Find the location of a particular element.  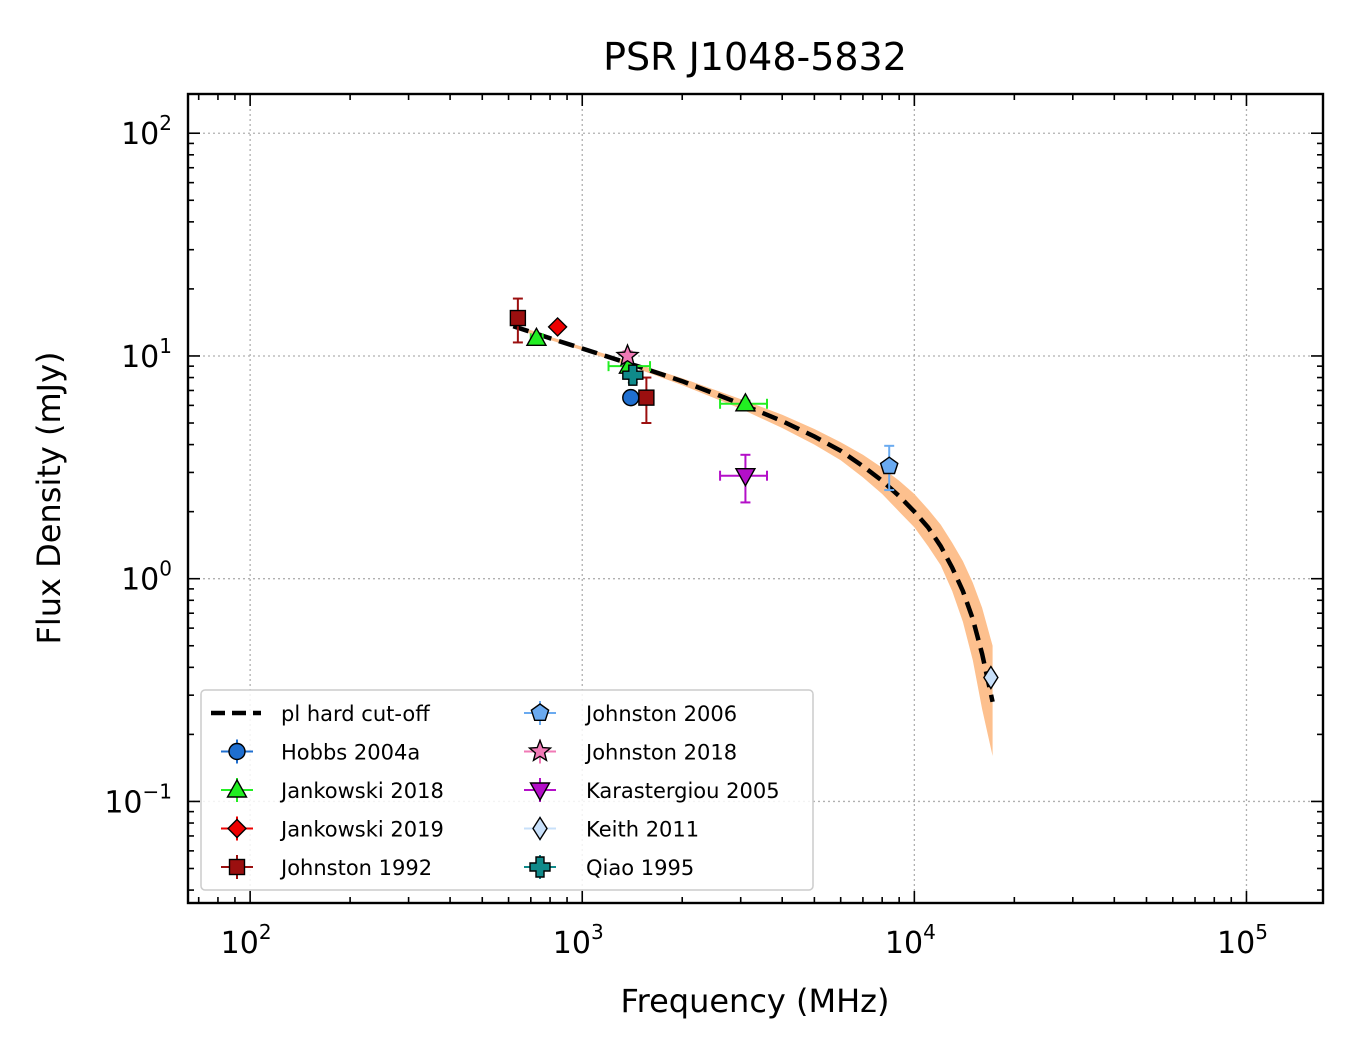

legend-item: pl hard cut-off is located at coordinates (320, 714).